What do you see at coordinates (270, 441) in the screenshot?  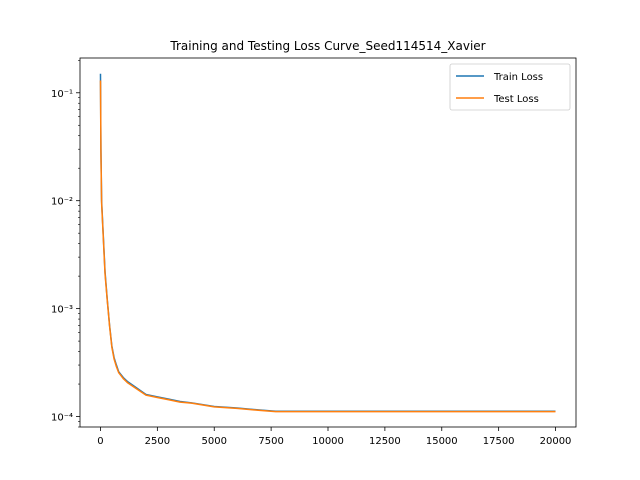 I see `x-tick-label: 7500` at bounding box center [270, 441].